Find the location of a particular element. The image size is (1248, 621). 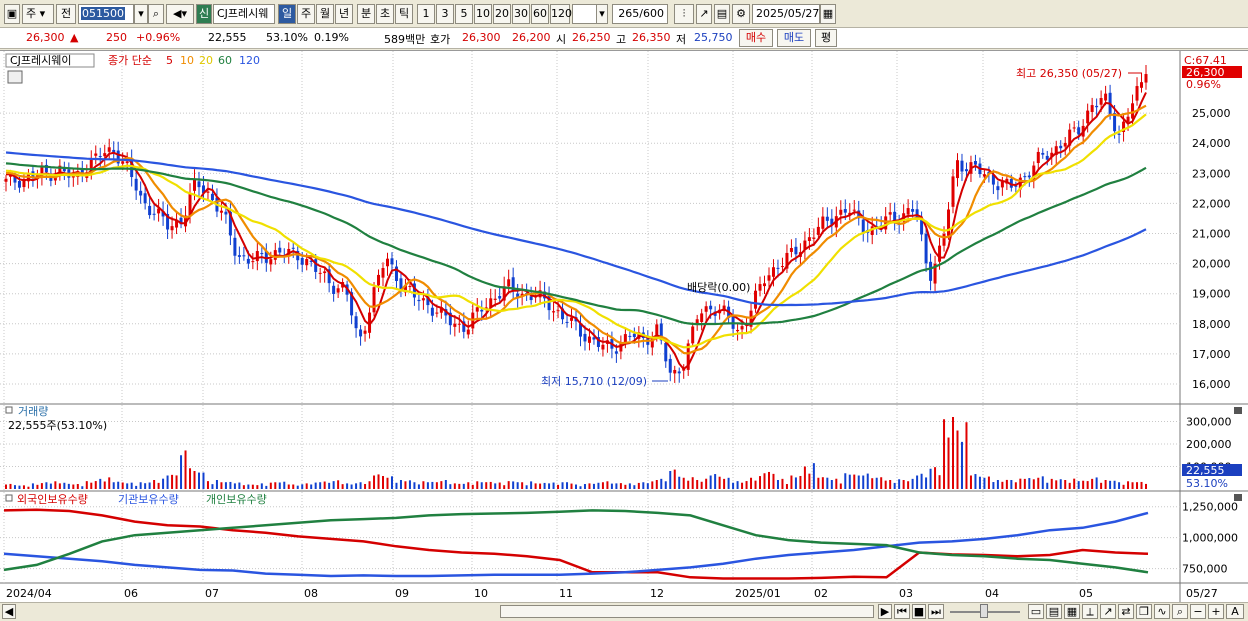

scroll-bar: ◀ ▶ ⏮ ■ ⏭ ▭ ▤ ▦ ⟂ ↗ ⇄ ❐ ∿ ⌕ − + A is located at coordinates (624, 611).